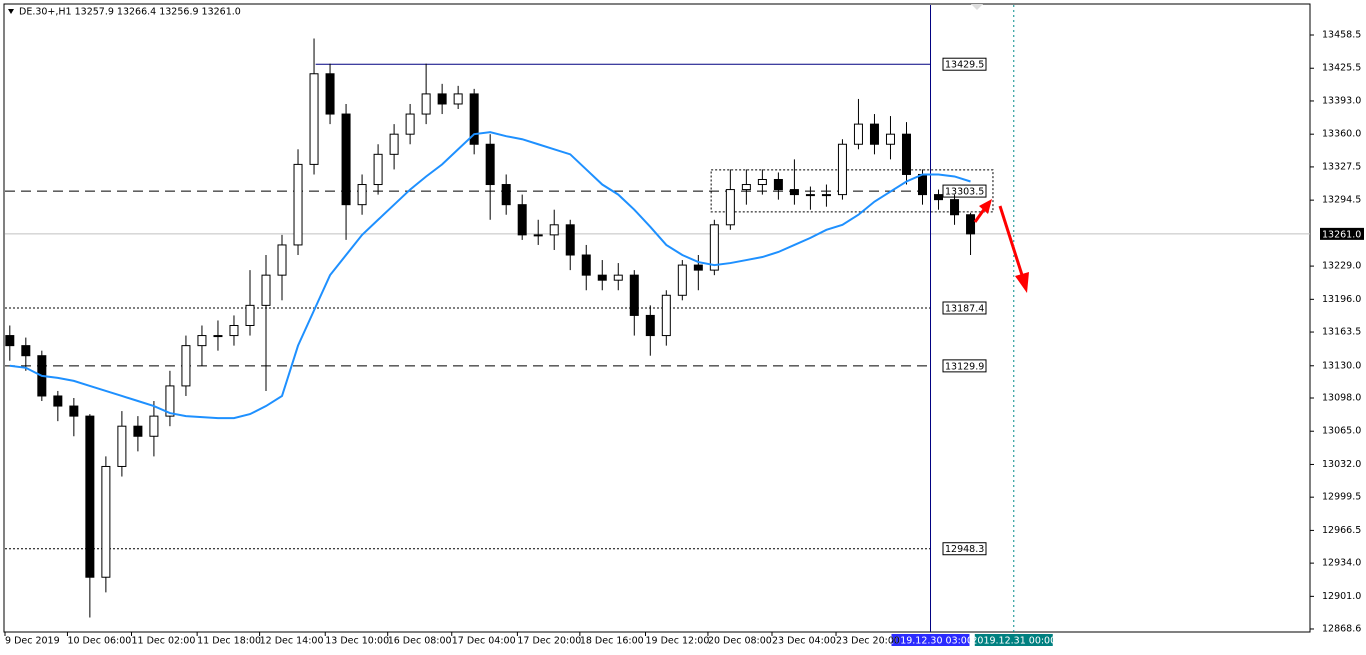 This screenshot has height=655, width=1366. I want to click on level-label: 12948.3, so click(964, 549).